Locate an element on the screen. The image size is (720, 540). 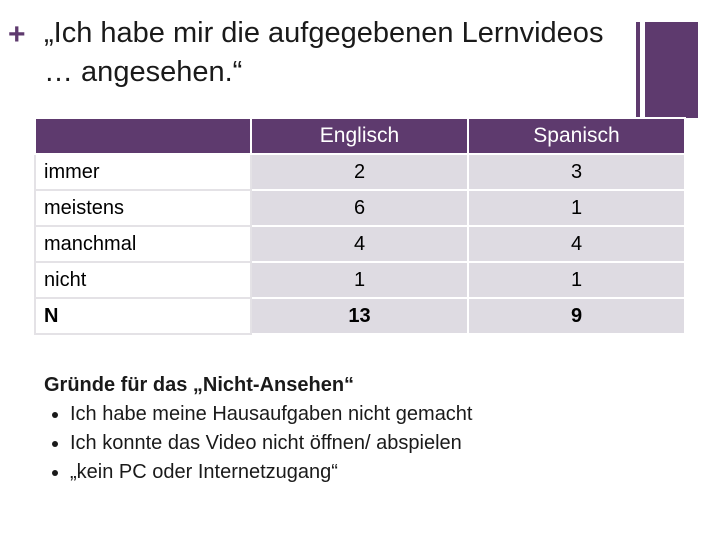
cell-value: 2 is located at coordinates (359, 172).